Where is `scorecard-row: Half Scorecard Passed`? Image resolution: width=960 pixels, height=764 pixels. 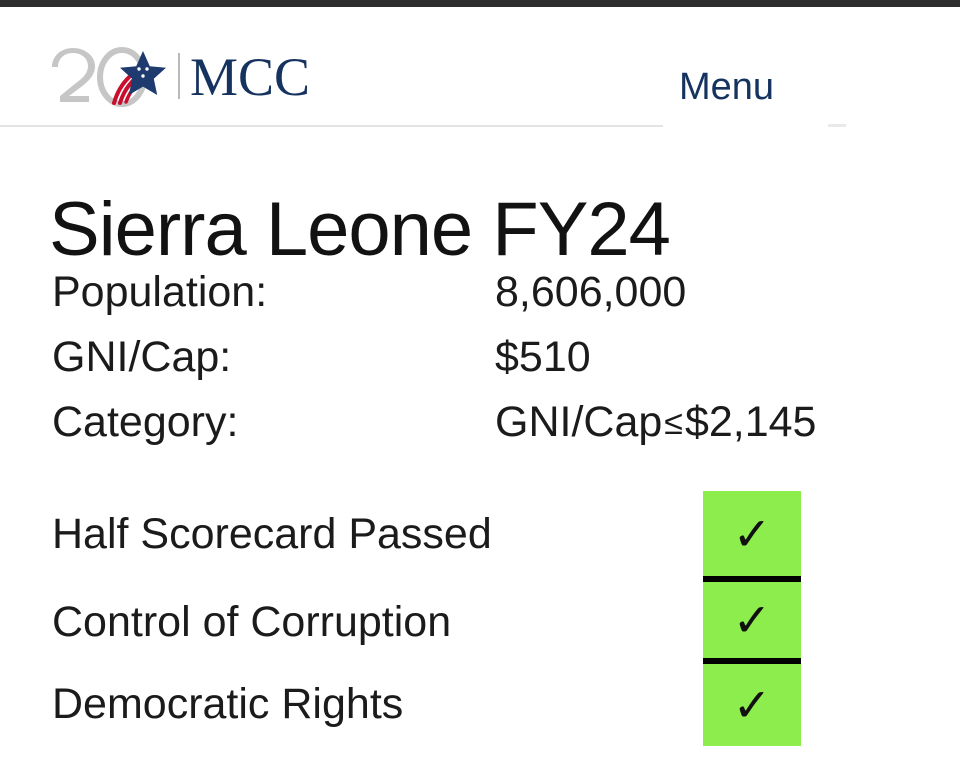 scorecard-row: Half Scorecard Passed is located at coordinates (480, 532).